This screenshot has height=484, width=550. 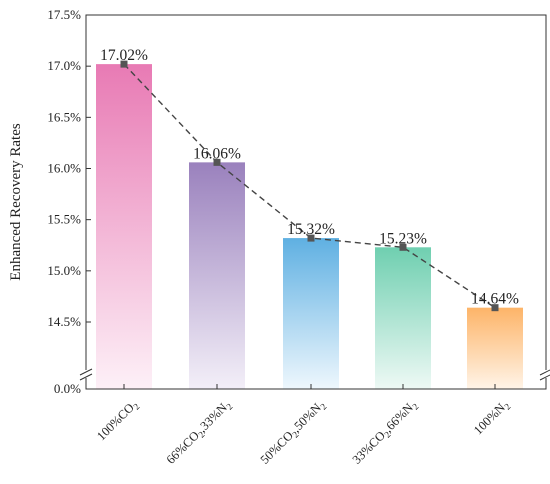 What do you see at coordinates (293, 432) in the screenshot?
I see `x-category-label-3: 50%CO2,50%N2` at bounding box center [293, 432].